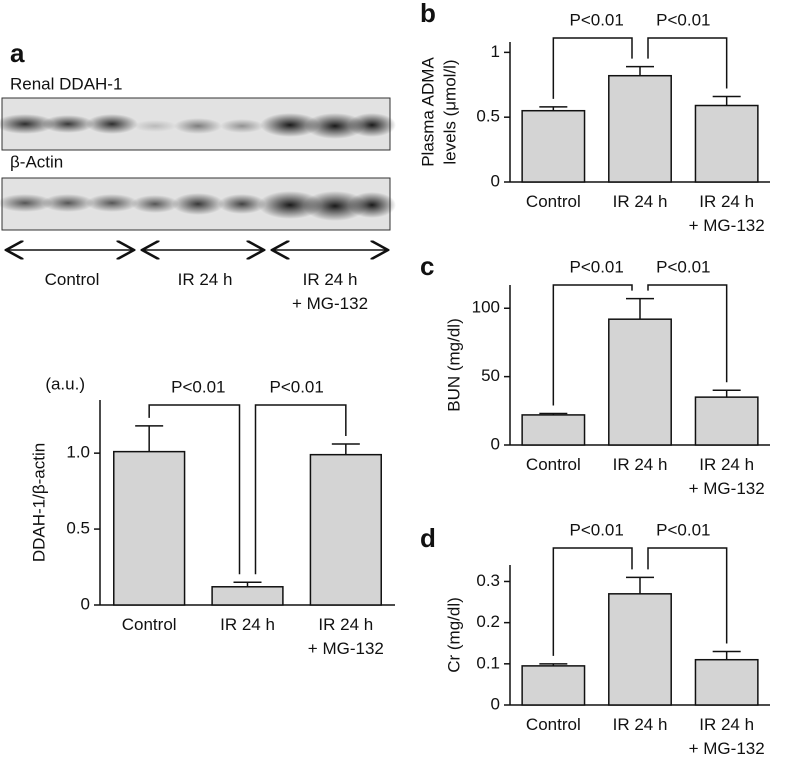 This screenshot has width=785, height=764. Describe the element at coordinates (428, 538) in the screenshot. I see `panel-letter: d` at that location.